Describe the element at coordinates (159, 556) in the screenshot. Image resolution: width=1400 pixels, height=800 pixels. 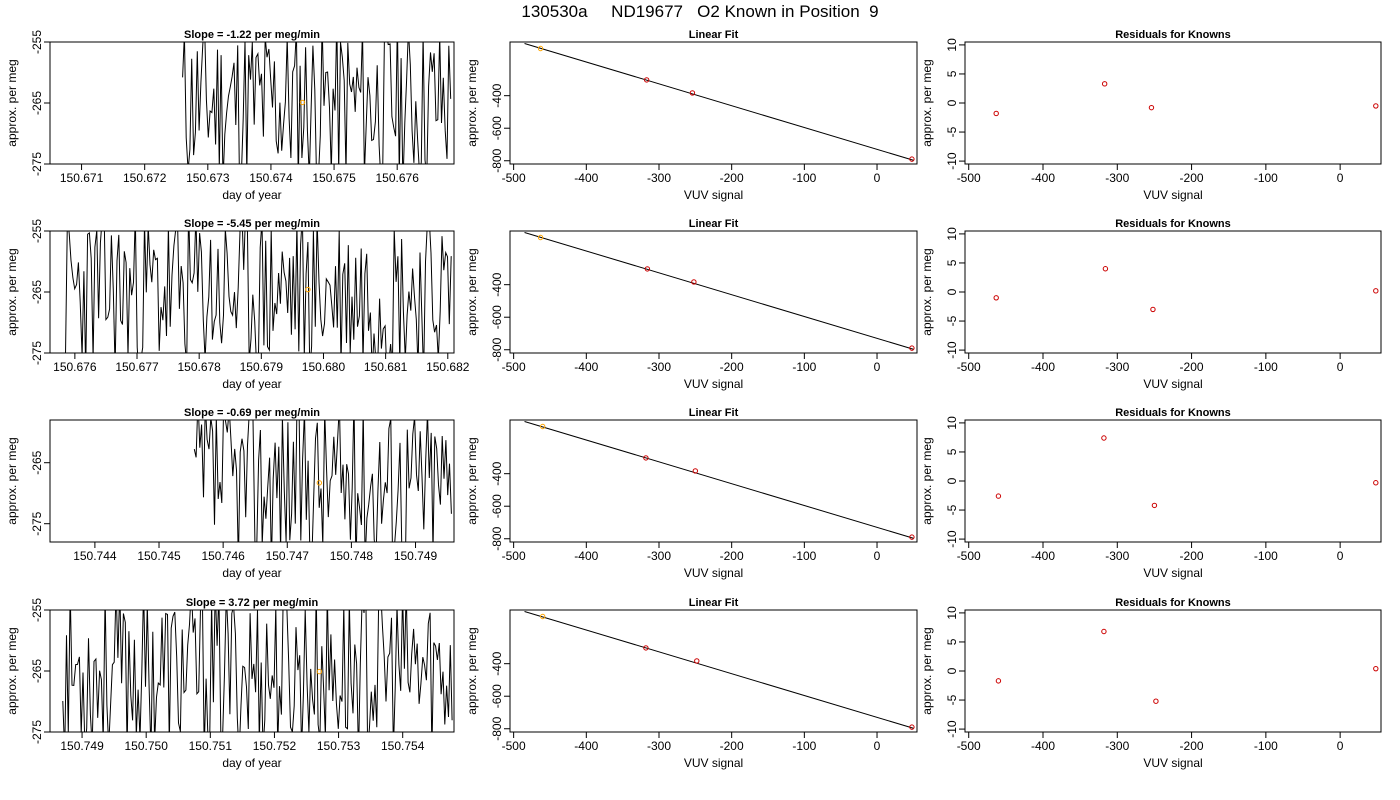
I see `ts-r3-xtick-label: 150.745` at that location.